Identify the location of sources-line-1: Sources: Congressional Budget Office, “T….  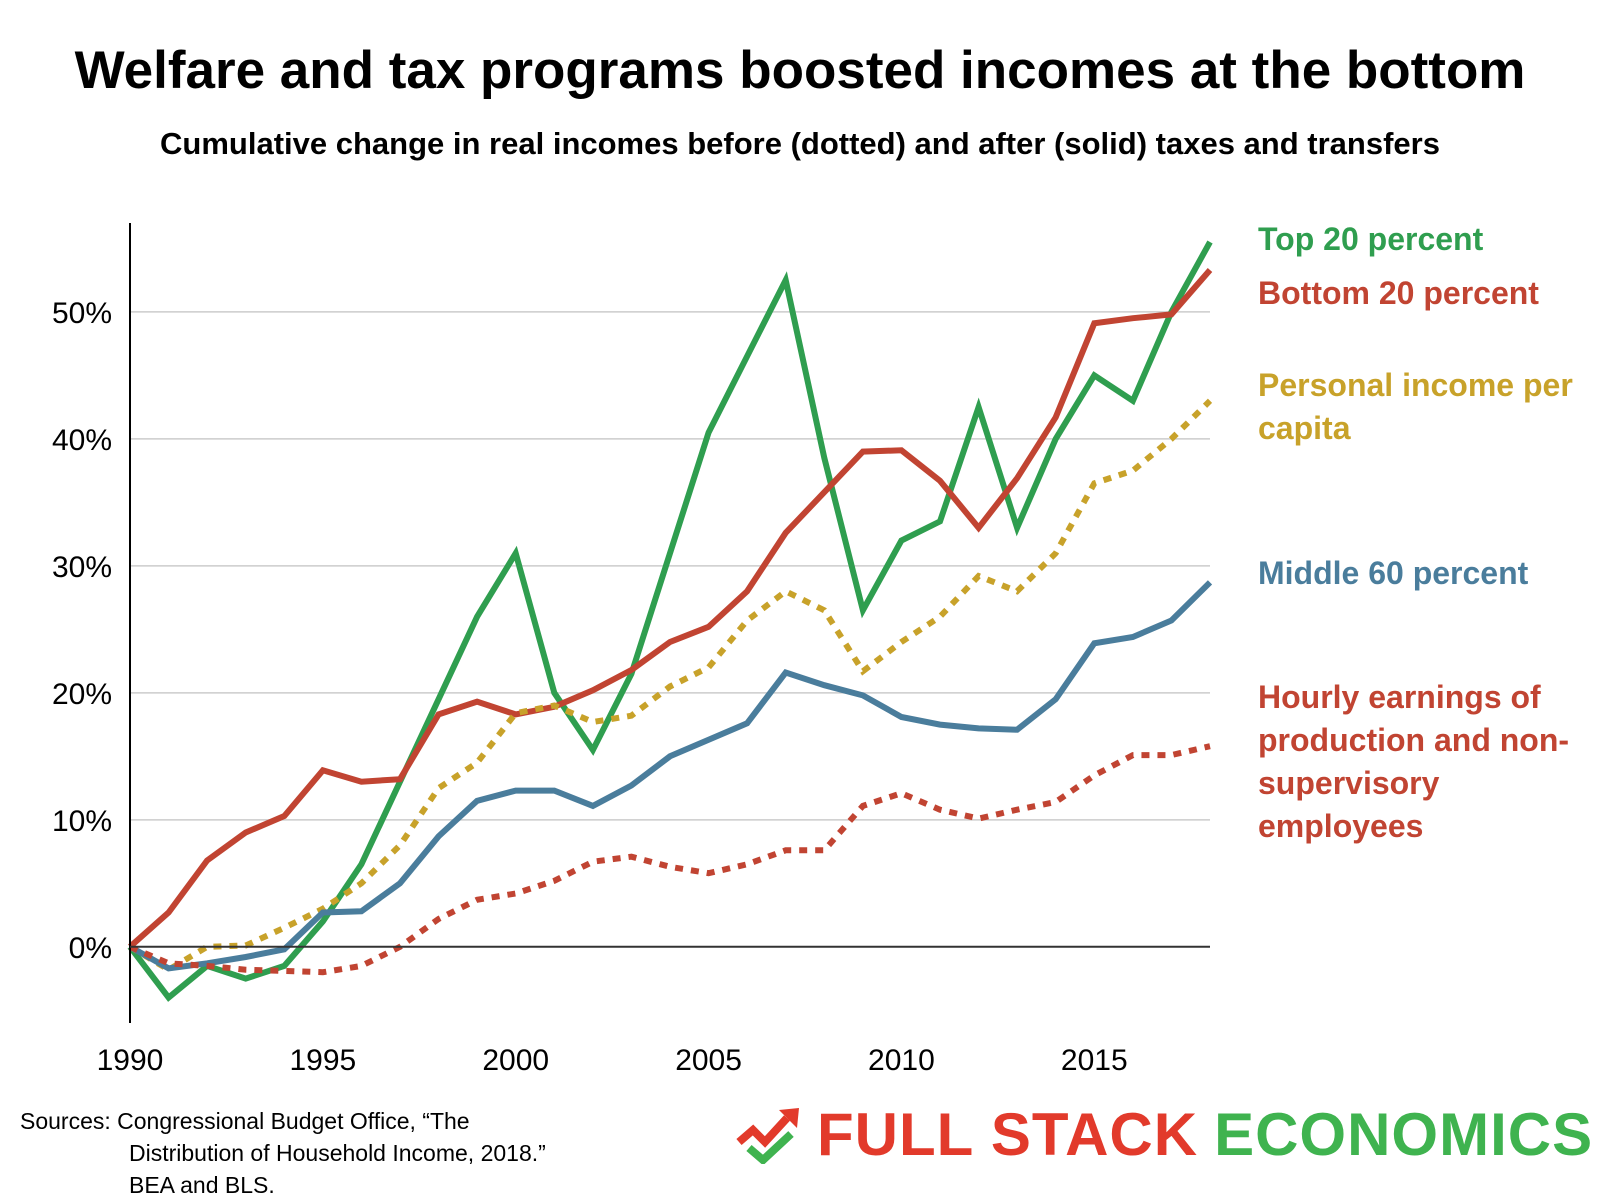
(245, 1121).